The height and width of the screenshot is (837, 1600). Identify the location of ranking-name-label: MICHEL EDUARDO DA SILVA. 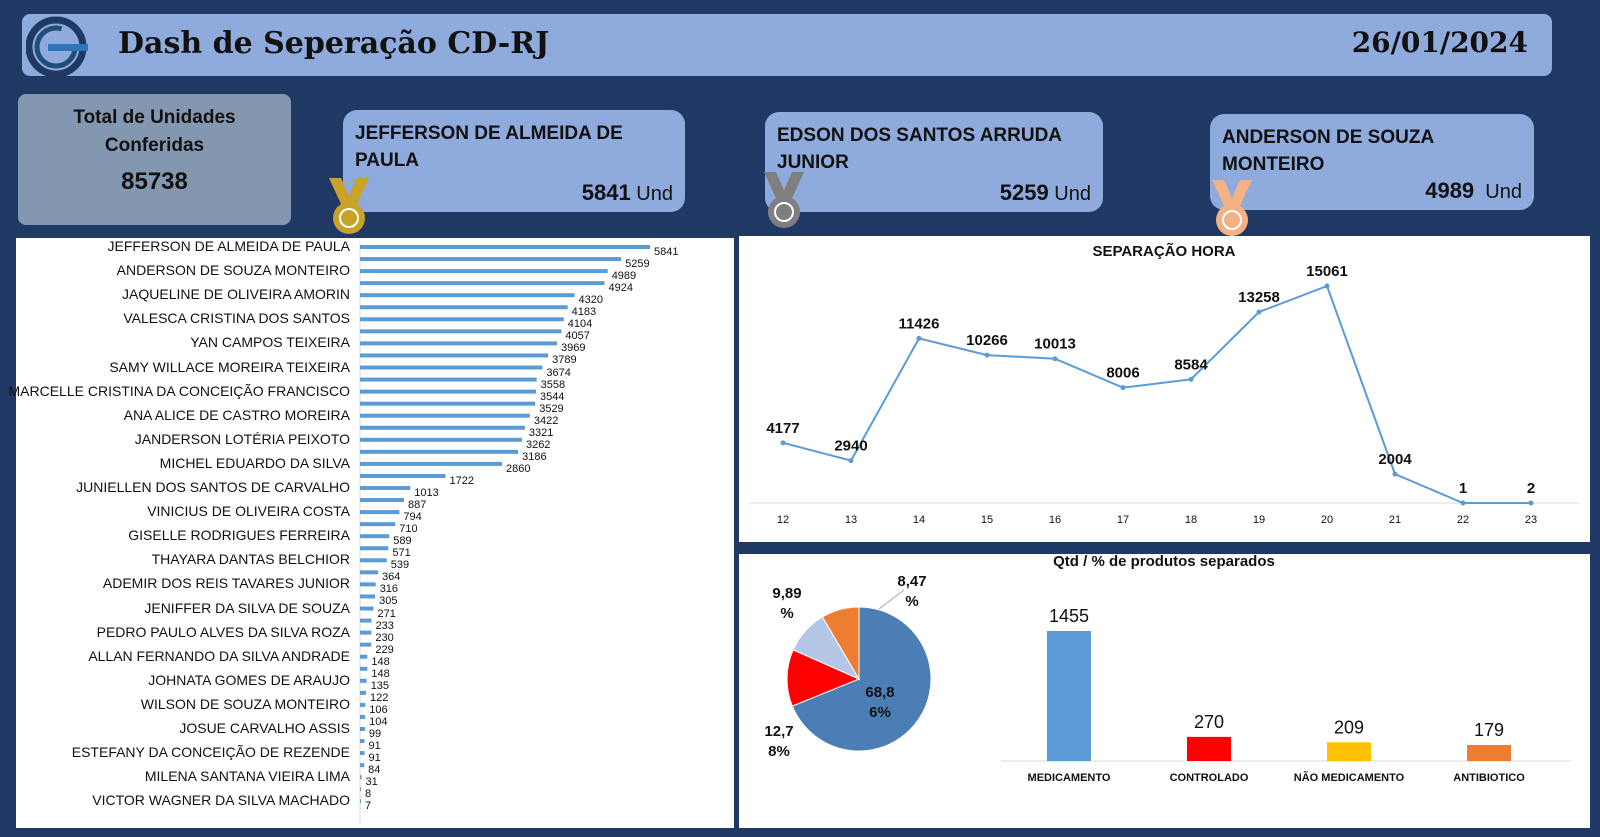
(254, 462).